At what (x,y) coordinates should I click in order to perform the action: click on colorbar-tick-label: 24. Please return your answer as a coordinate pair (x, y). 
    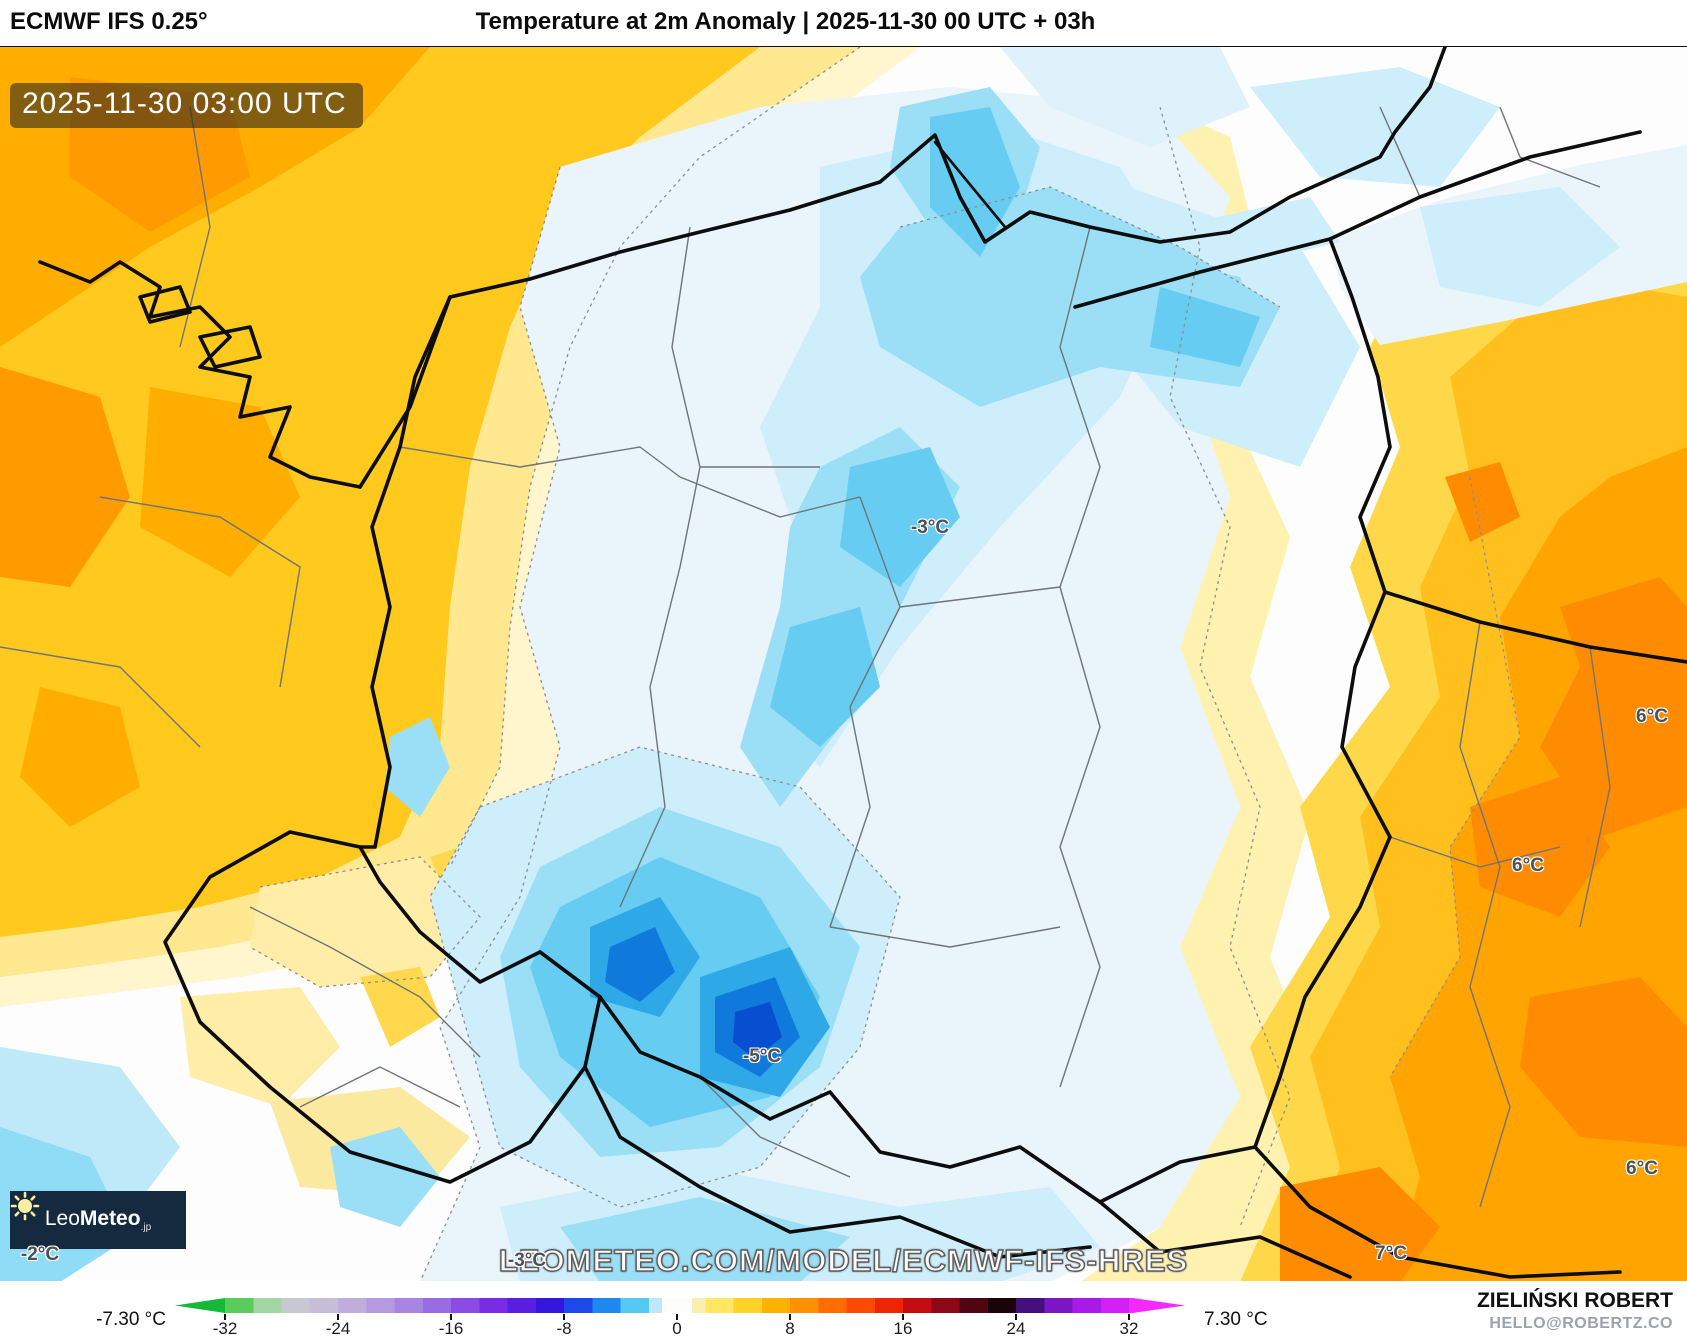
    Looking at the image, I should click on (1016, 1328).